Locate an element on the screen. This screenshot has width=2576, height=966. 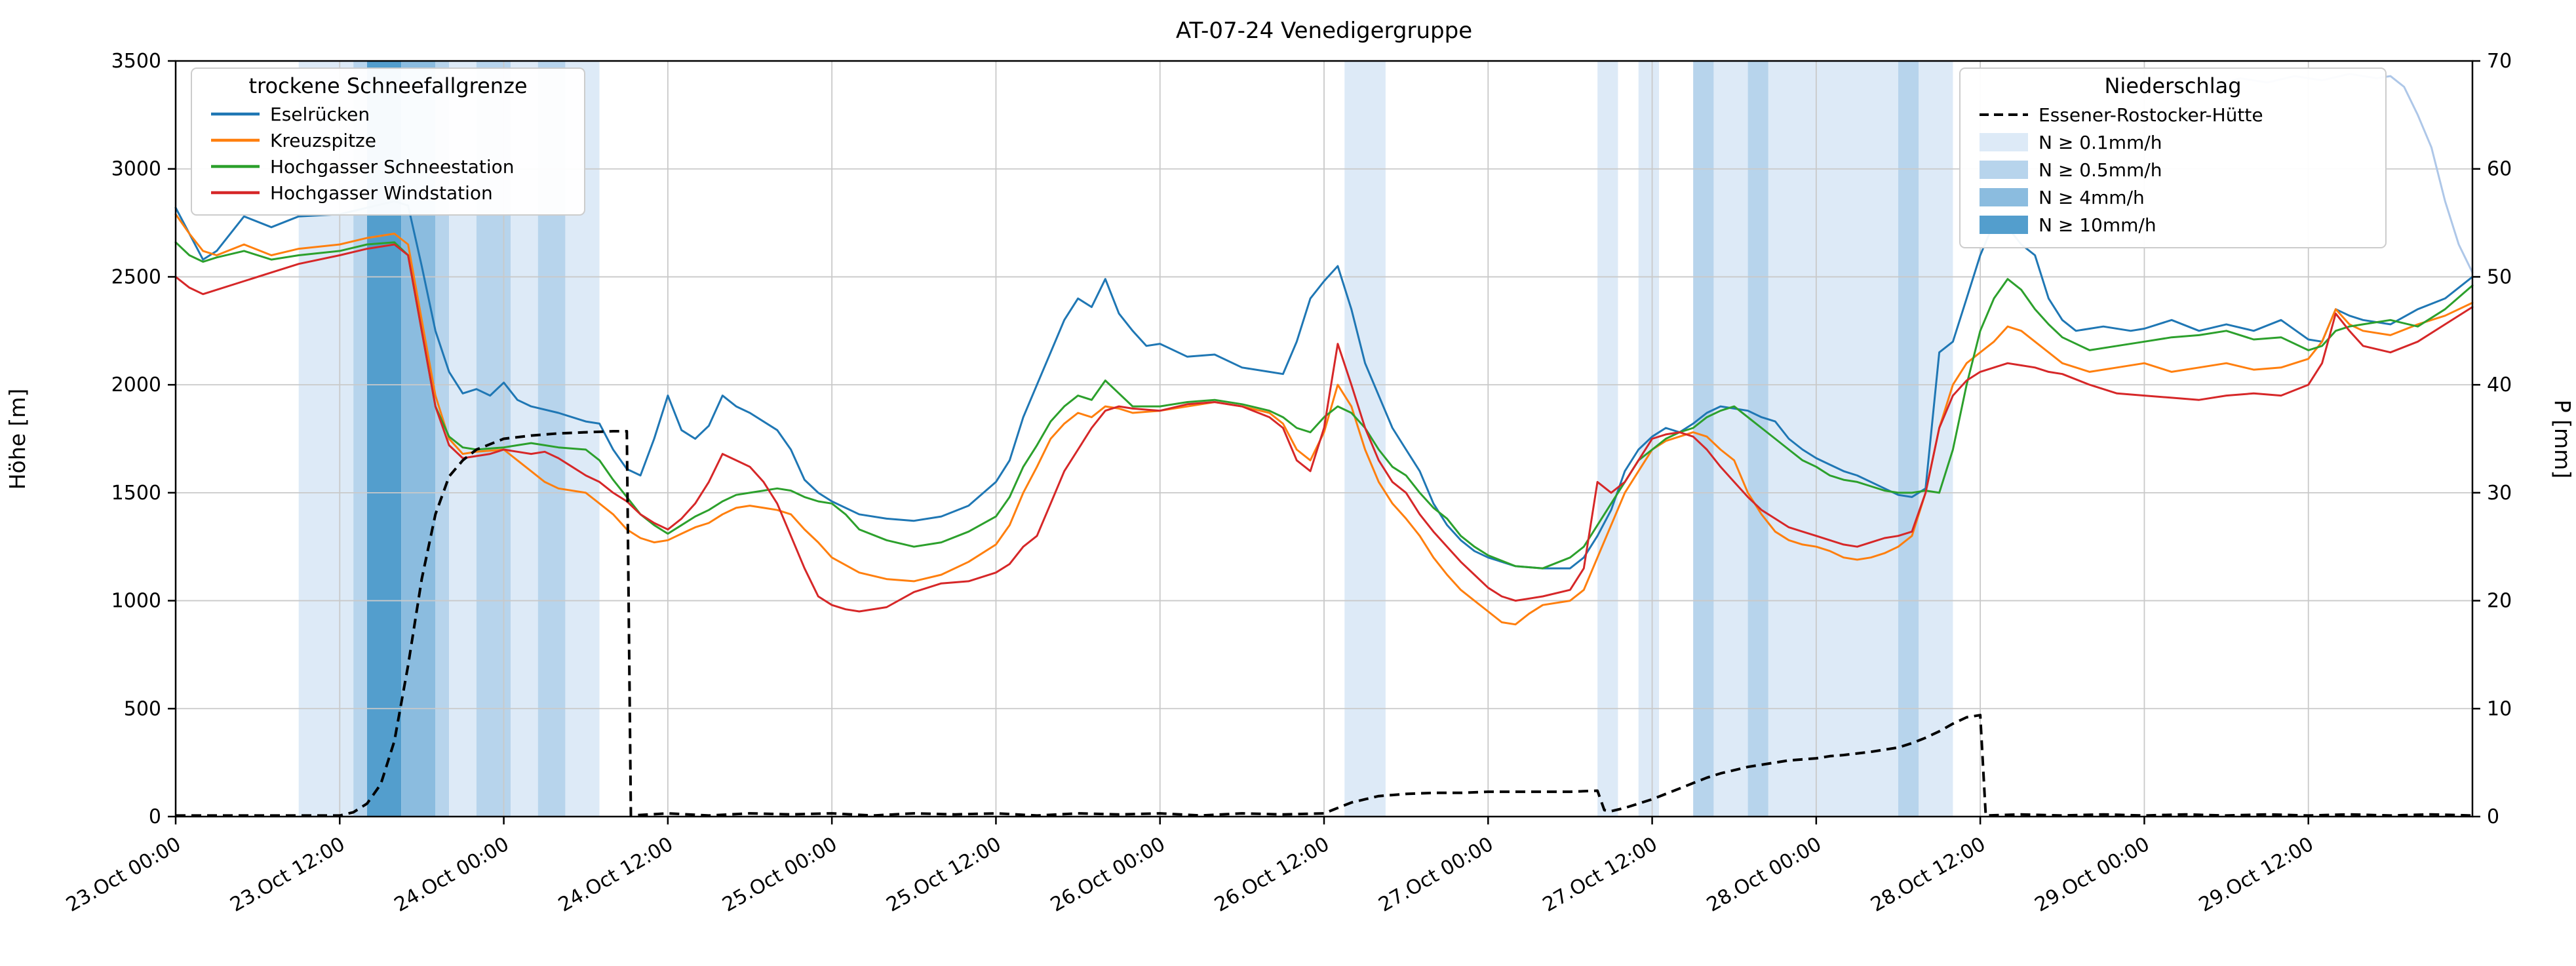
legend-item-label: N ≥ 0.5mm/h is located at coordinates (2100, 170).